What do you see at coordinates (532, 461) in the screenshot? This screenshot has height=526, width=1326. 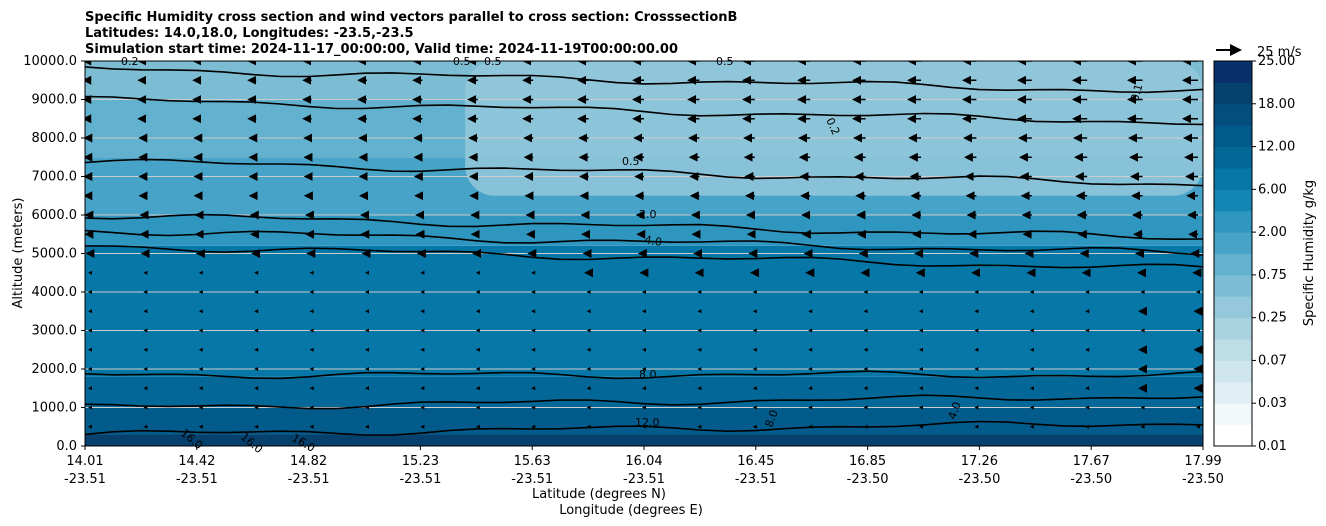 I see `x-tick-label-lat: 15.63` at bounding box center [532, 461].